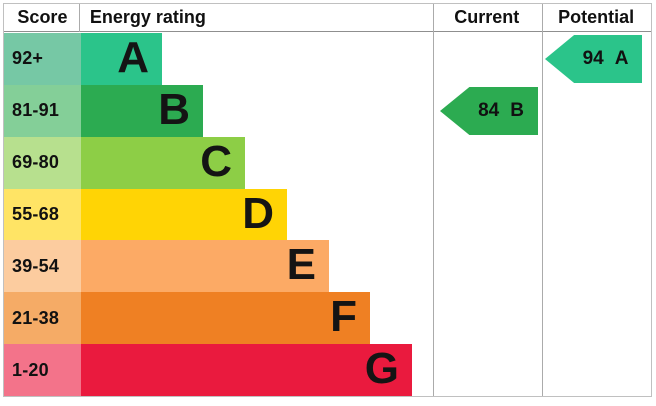 Image resolution: width=656 pixels, height=406 pixels. What do you see at coordinates (79, 18) in the screenshot?
I see `divider-score-energy` at bounding box center [79, 18].